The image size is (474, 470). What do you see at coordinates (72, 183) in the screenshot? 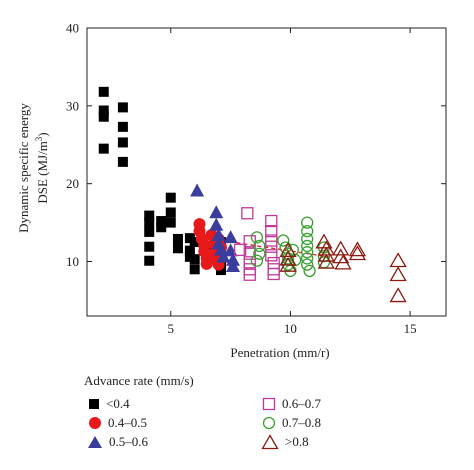
I see `y-tick-label: 20` at bounding box center [72, 183].